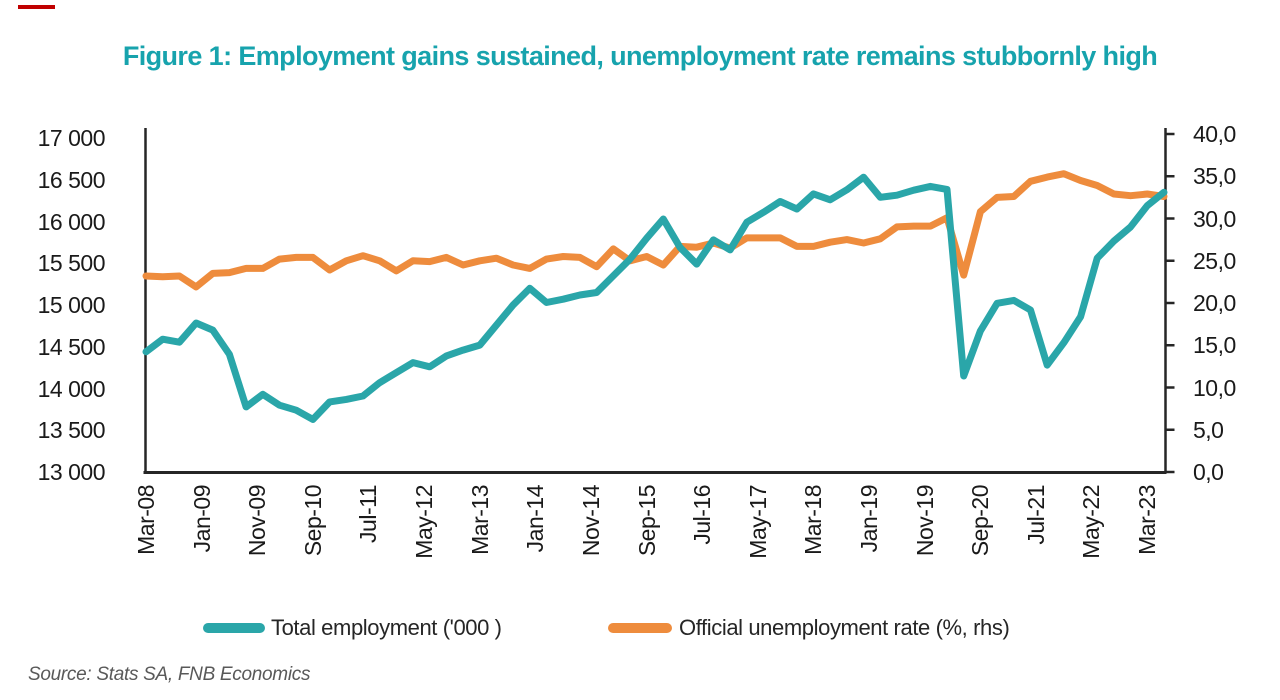 Image resolution: width=1280 pixels, height=700 pixels. I want to click on y-axis-tick-label-right: 20,0, so click(1214, 303).